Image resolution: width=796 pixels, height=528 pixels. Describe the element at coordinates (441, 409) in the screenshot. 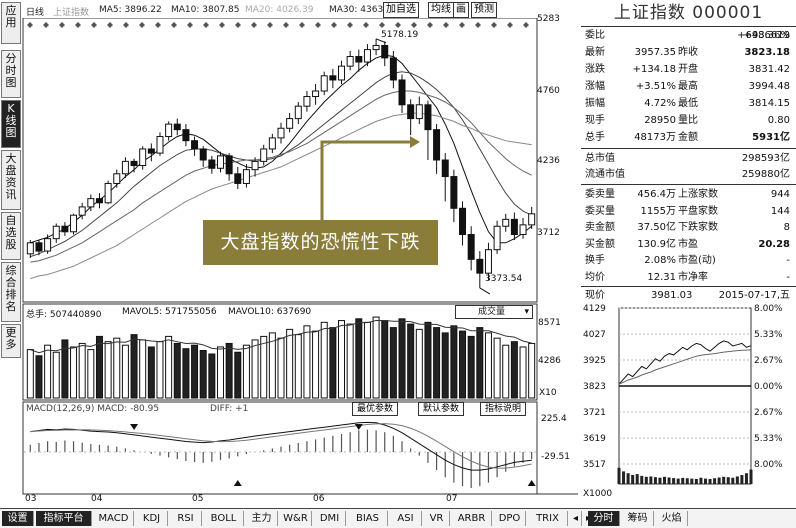

I see `default-params-button: 默认参数` at that location.